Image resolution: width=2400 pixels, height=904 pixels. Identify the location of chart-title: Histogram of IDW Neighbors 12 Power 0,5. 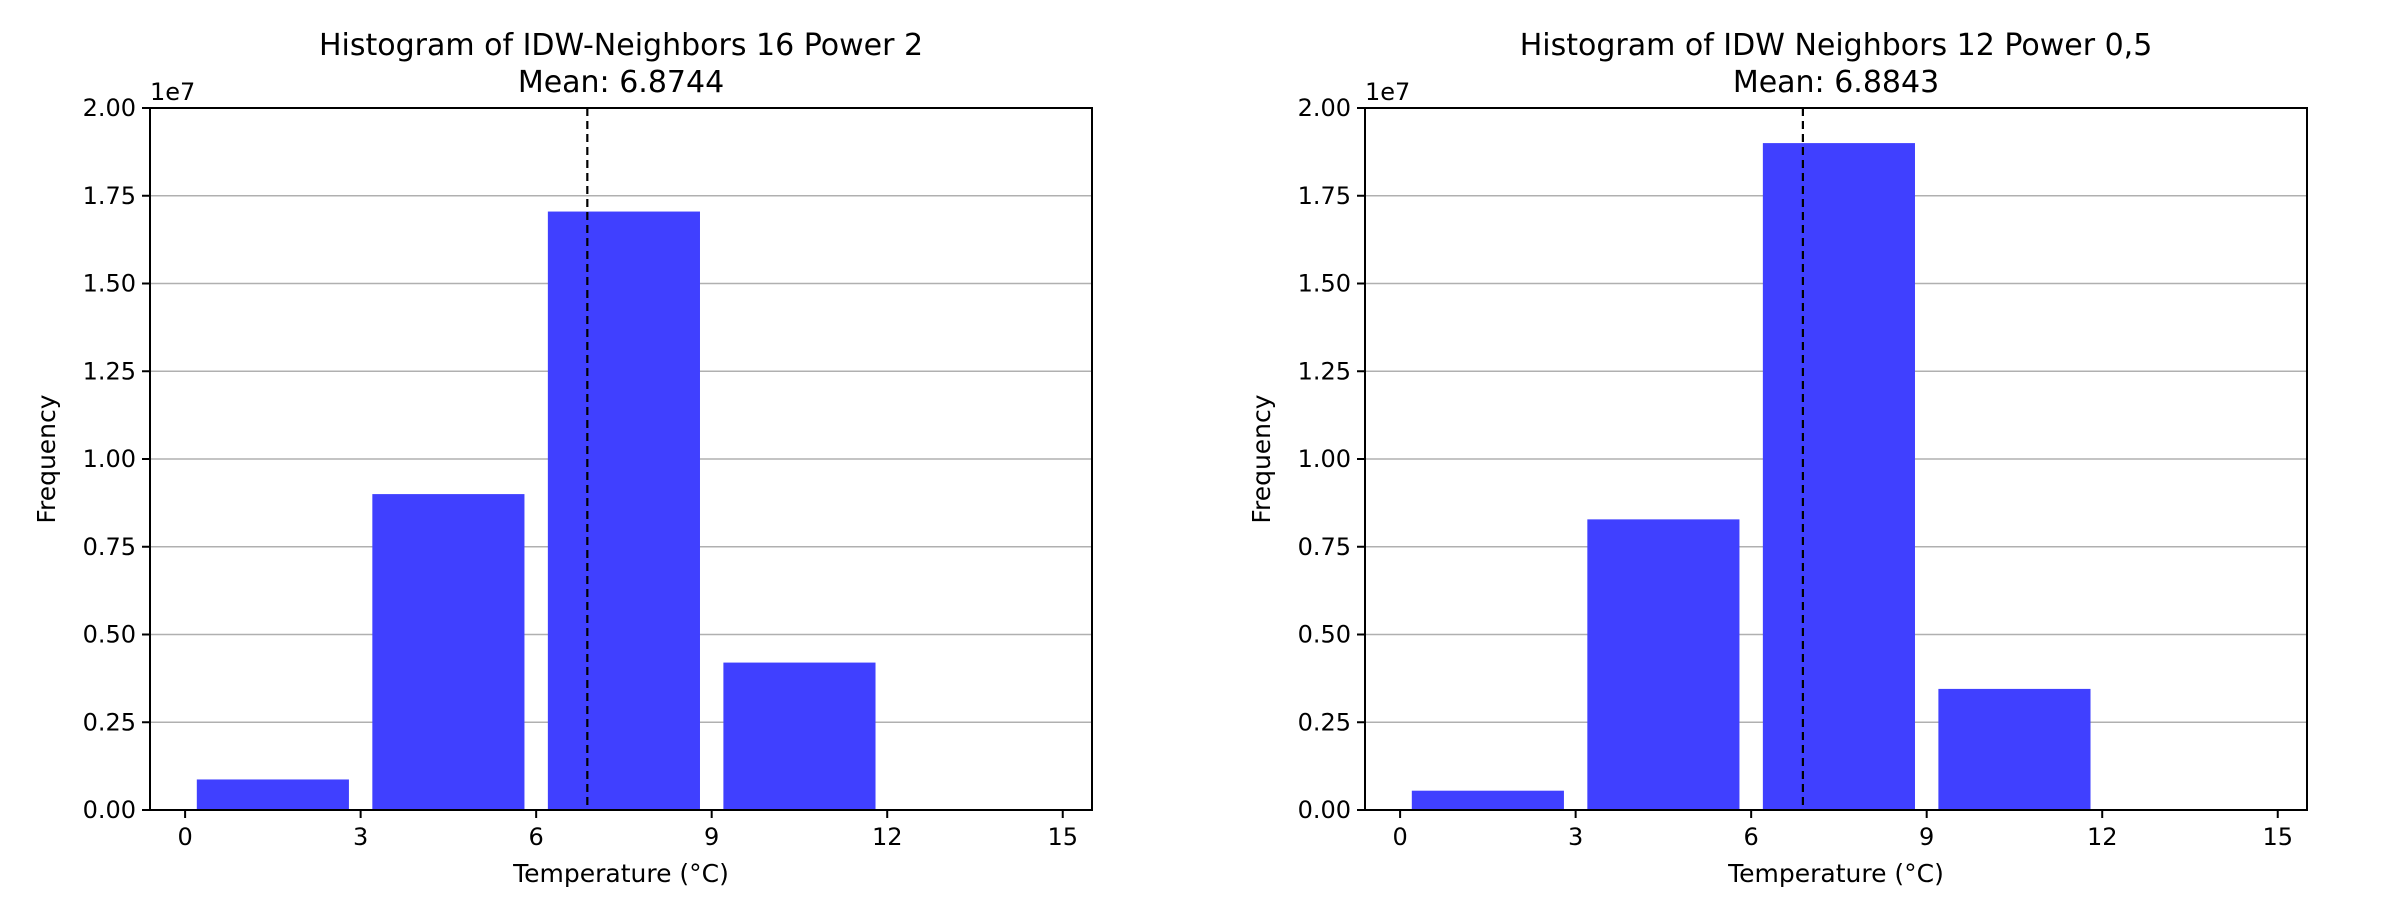
(1836, 45).